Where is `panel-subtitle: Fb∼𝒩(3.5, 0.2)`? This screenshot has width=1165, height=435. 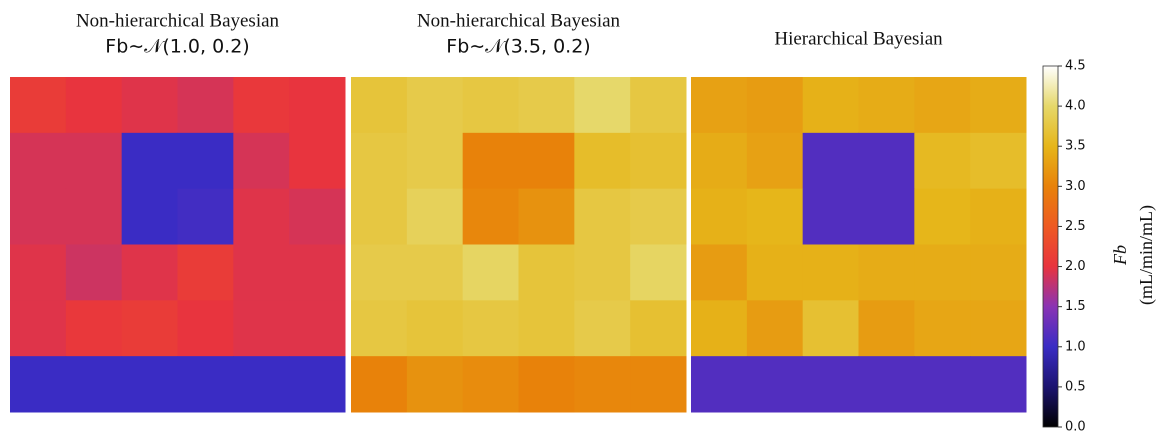
panel-subtitle: Fb∼𝒩(3.5, 0.2) is located at coordinates (518, 47).